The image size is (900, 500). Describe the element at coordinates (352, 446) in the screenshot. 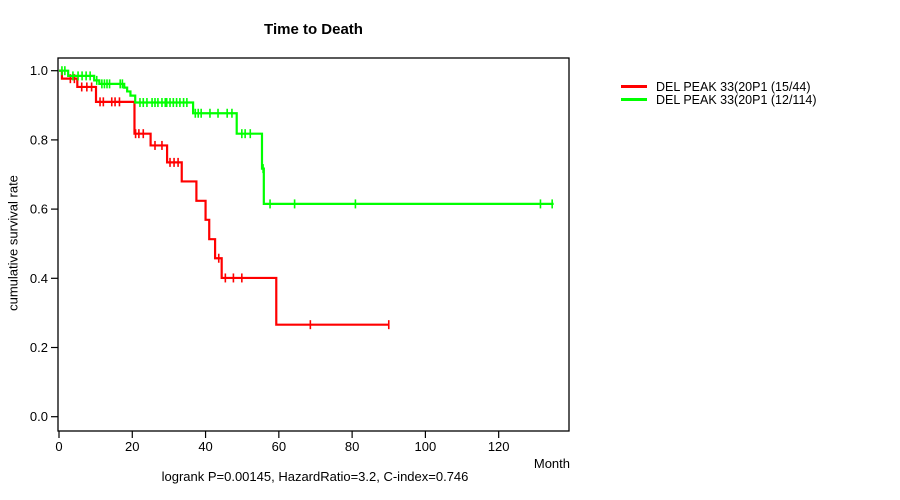

I see `x-tick-label: 80` at that location.